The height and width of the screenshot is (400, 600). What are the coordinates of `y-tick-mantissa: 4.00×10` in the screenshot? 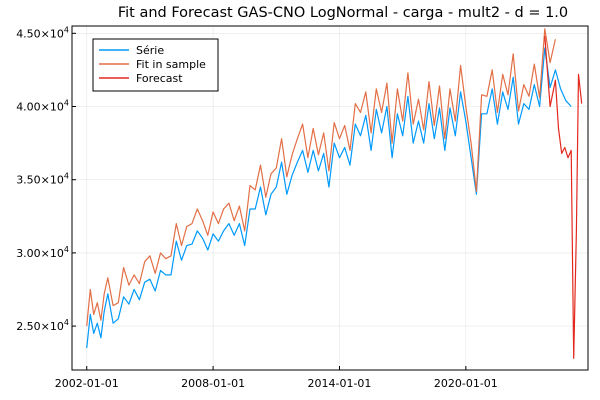 It's located at (40, 107).